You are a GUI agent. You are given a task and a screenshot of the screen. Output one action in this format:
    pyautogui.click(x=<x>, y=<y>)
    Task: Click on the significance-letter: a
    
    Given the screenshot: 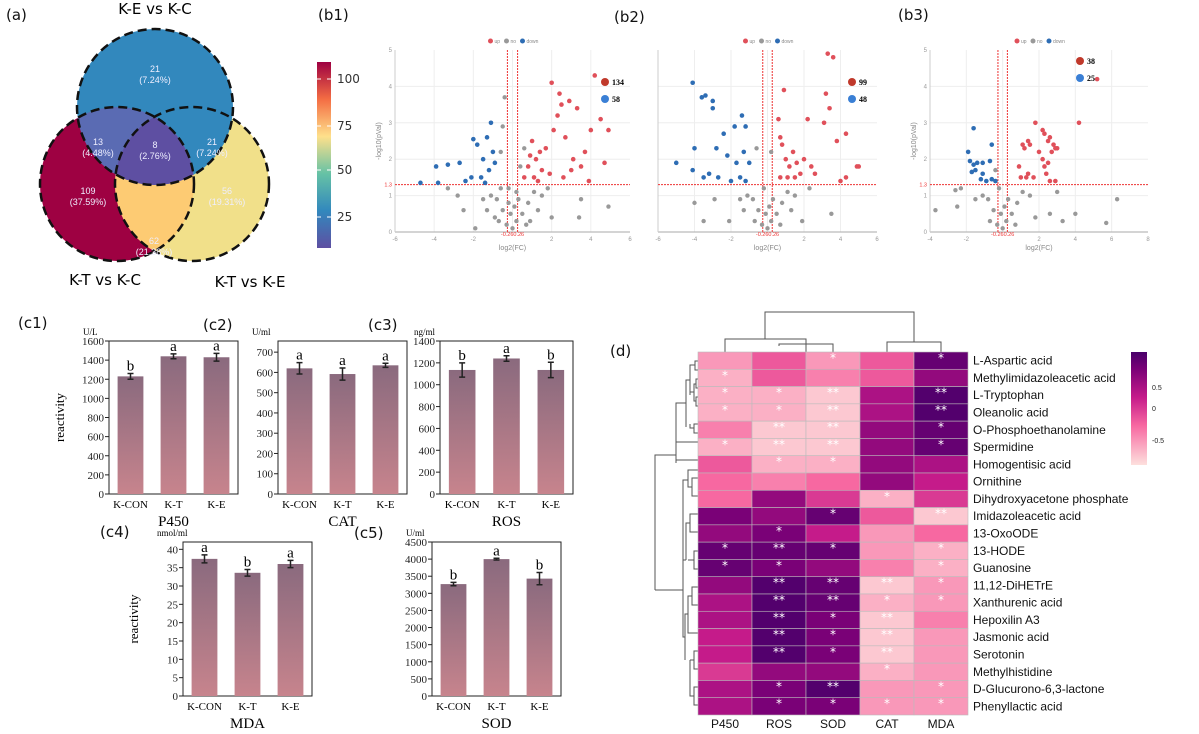 What is the action you would take?
    pyautogui.click(x=496, y=551)
    